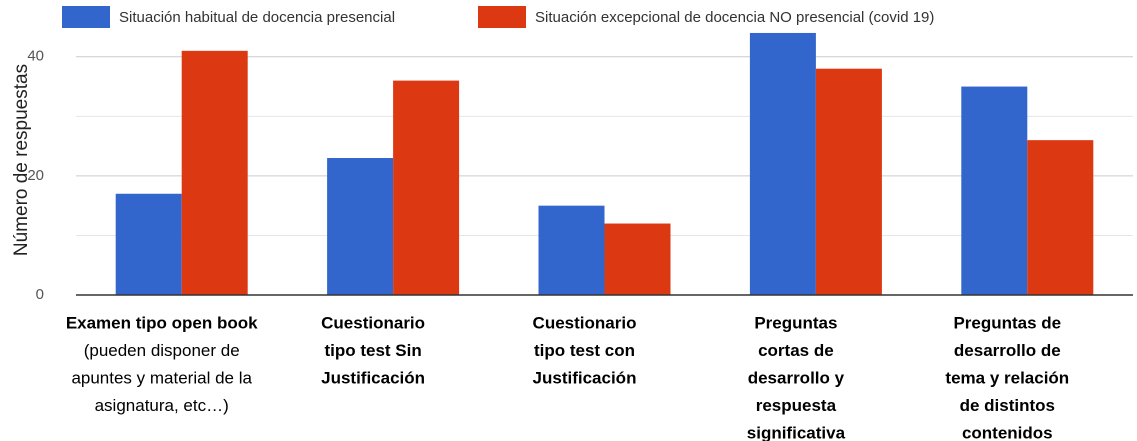  I want to click on x-tick-label: significativa, so click(796, 432).